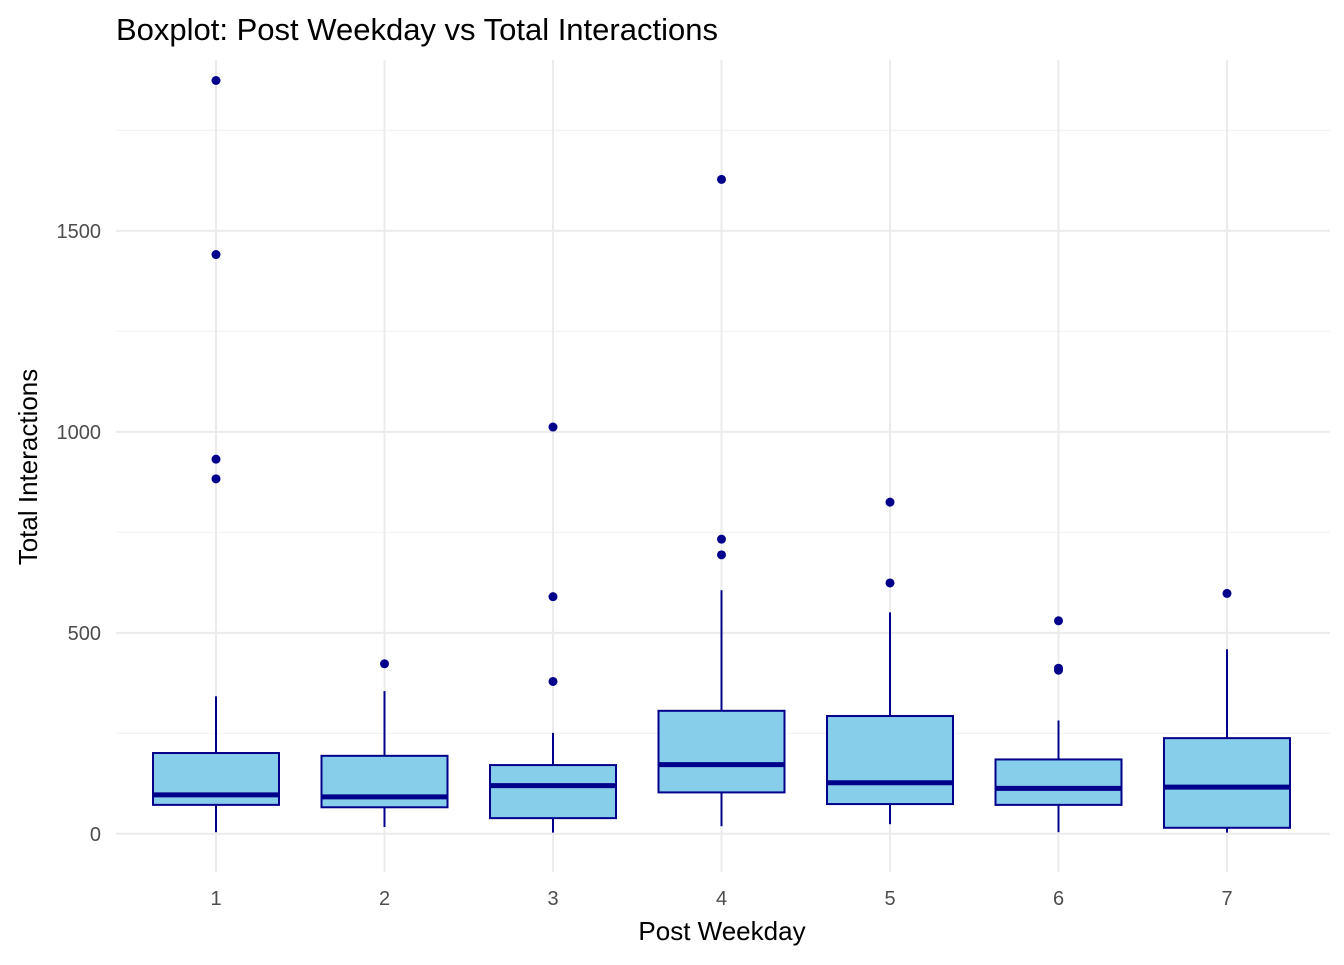 Image resolution: width=1344 pixels, height=965 pixels. What do you see at coordinates (79, 433) in the screenshot?
I see `y-tick-label: 1000` at bounding box center [79, 433].